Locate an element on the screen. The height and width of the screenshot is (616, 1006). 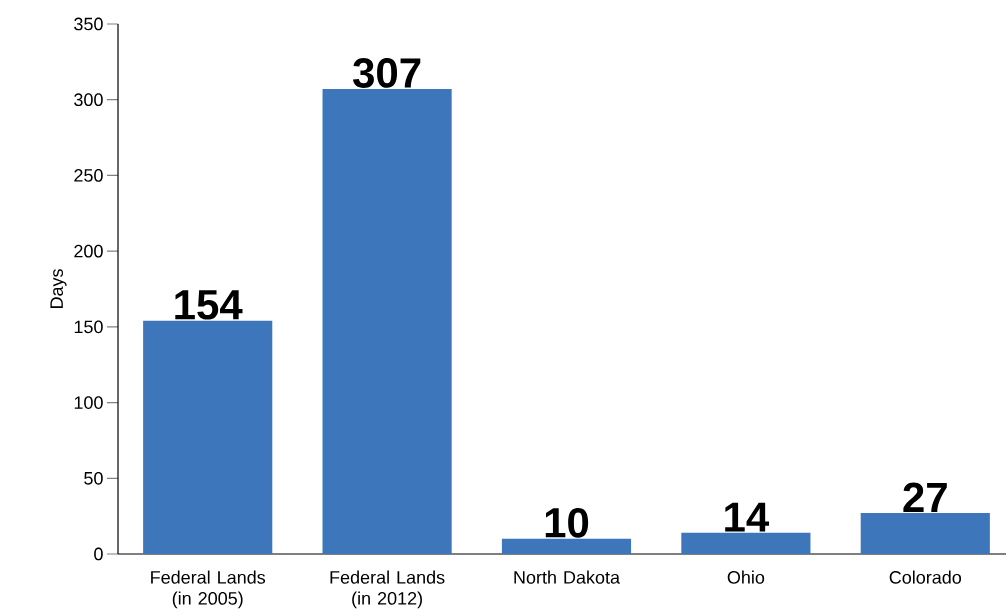
data-label: 27 is located at coordinates (925, 497).